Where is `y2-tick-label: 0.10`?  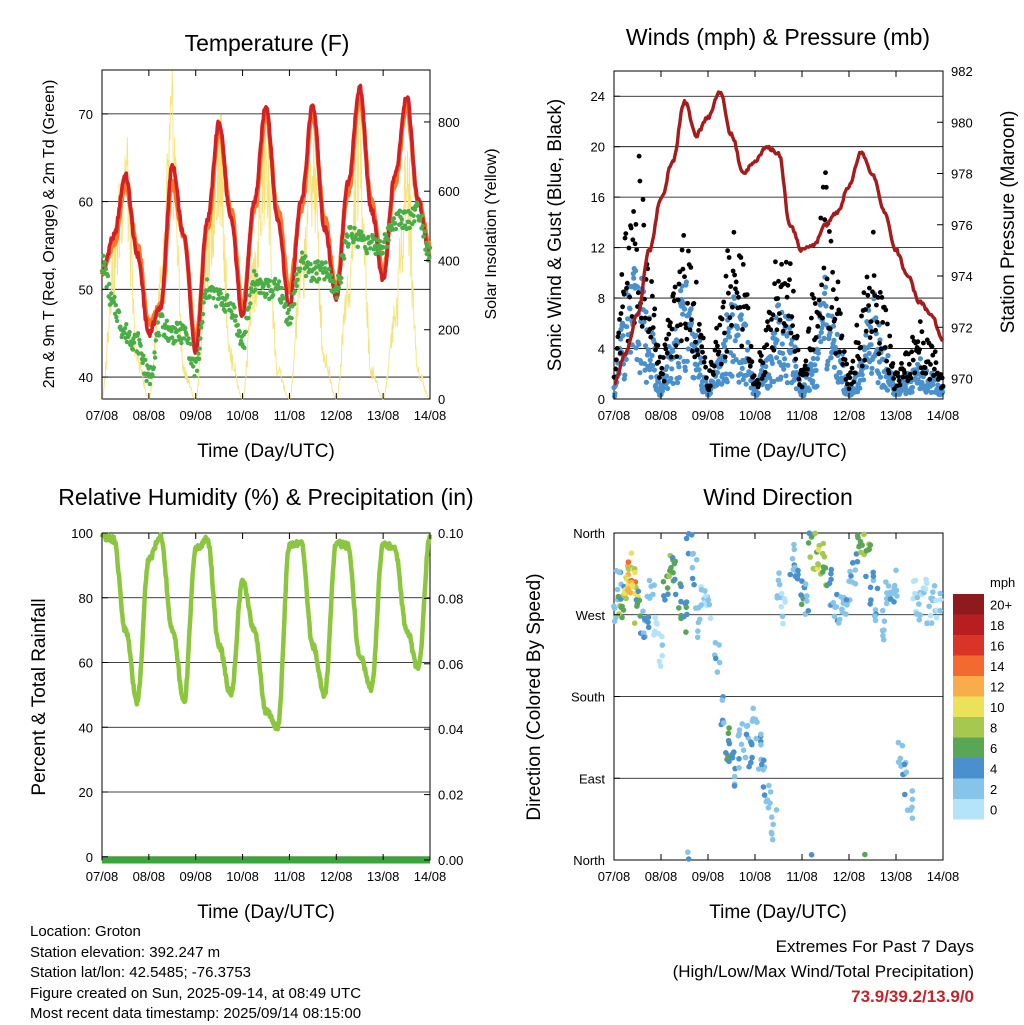 y2-tick-label: 0.10 is located at coordinates (450, 533).